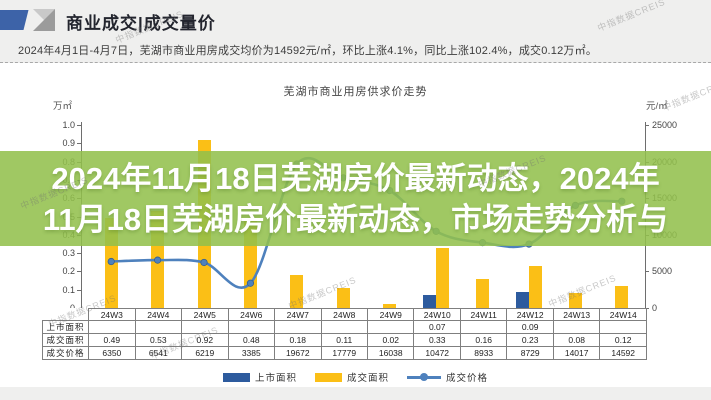 The width and height of the screenshot is (711, 400). What do you see at coordinates (205, 340) in the screenshot?
I see `table-cell: 0.92` at bounding box center [205, 340].